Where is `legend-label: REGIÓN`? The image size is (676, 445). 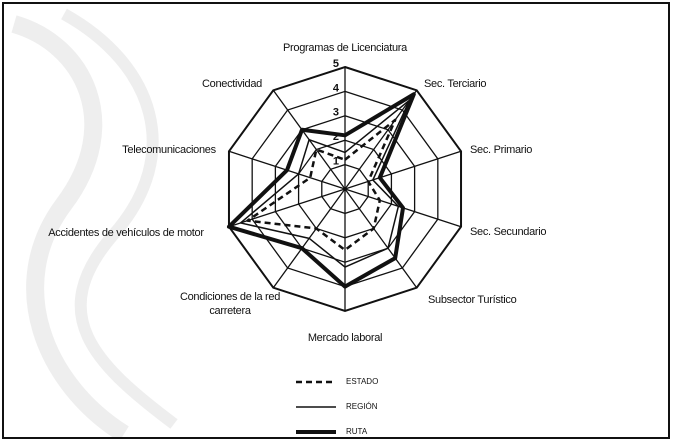
legend-label: REGIÓN is located at coordinates (362, 406).